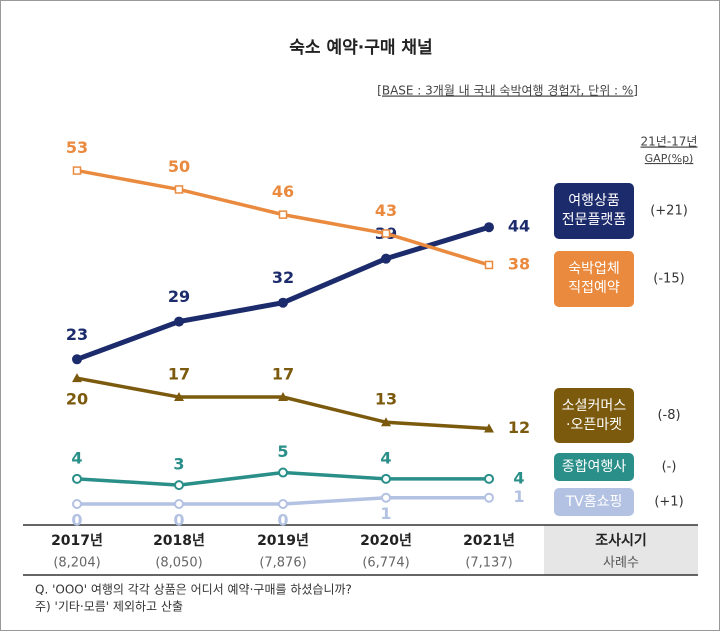 The image size is (720, 631). What do you see at coordinates (669, 142) in the screenshot?
I see `gap-title: 21년-17년` at bounding box center [669, 142].